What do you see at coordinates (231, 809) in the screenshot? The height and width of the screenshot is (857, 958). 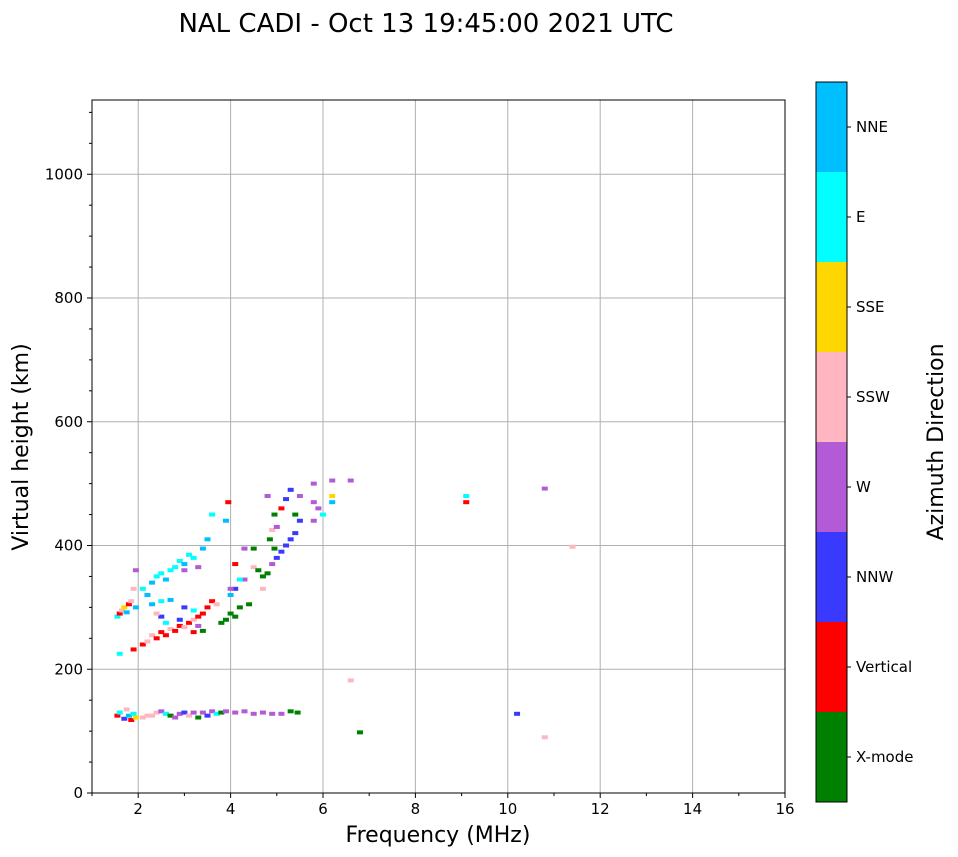 I see `x-tick-label: 4` at bounding box center [231, 809].